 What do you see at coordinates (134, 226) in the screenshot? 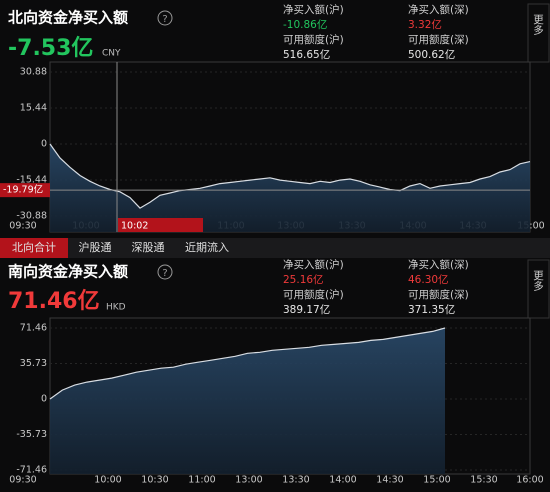
I see `crosshair-time: 10:02` at bounding box center [134, 226].